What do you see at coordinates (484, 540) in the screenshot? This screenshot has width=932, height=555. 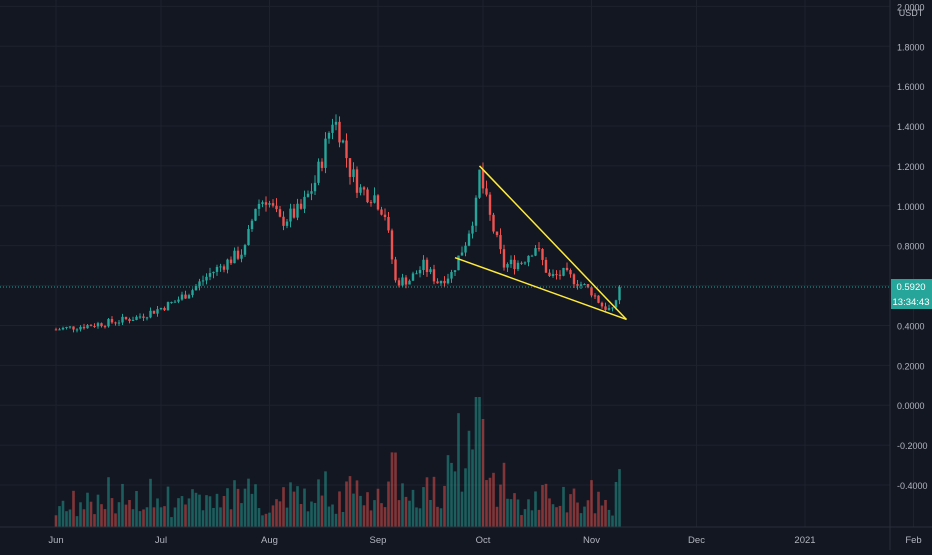 I see `time-axis: Jun Jul Aug Sep Oct Nov Dec 2021 Feb` at bounding box center [484, 540].